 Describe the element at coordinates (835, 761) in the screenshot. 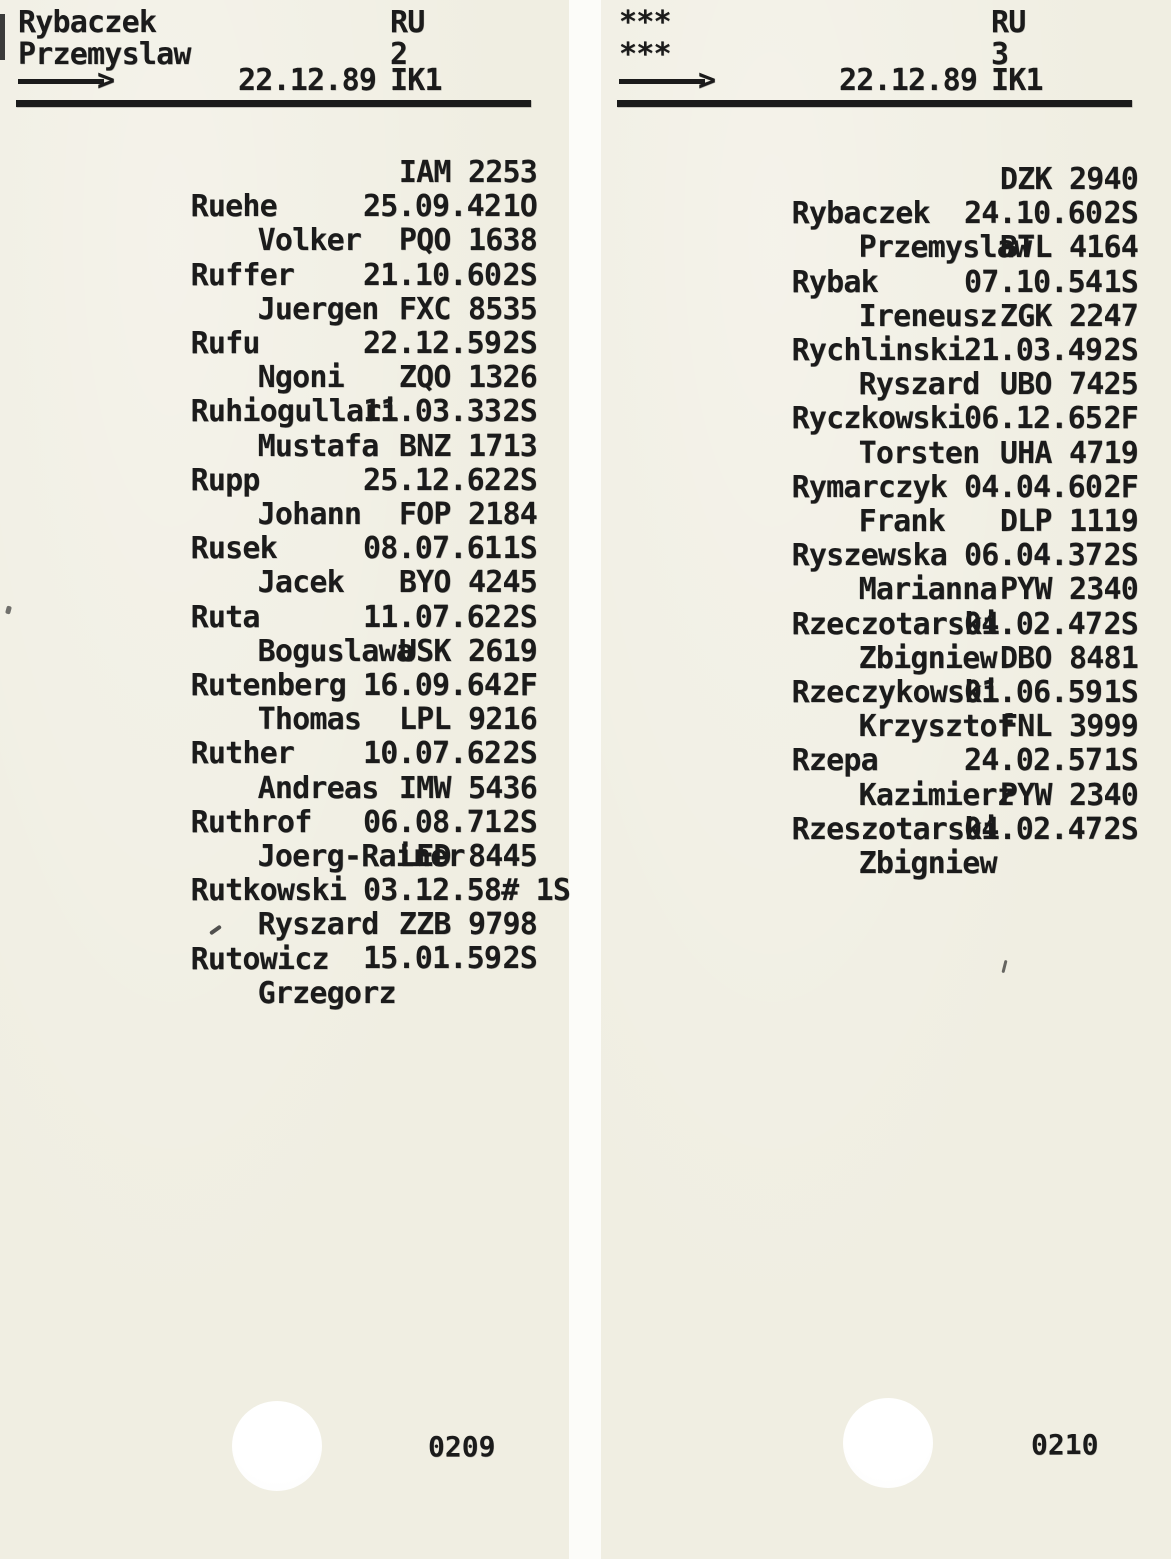

I see `surname: Rzepa` at that location.